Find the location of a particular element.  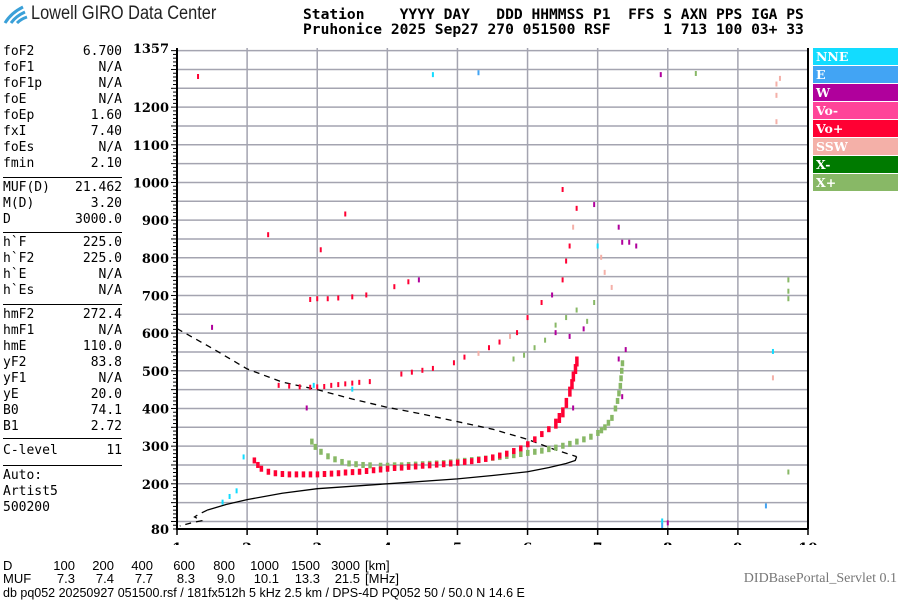

legend-item-w: W is located at coordinates (855, 92).